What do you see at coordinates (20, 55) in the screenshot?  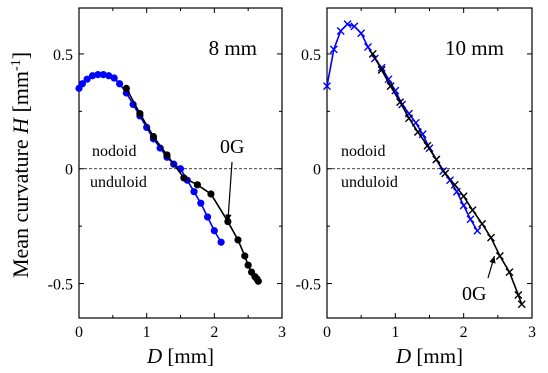 I see `y-axis-label-bracket: ]` at bounding box center [20, 55].